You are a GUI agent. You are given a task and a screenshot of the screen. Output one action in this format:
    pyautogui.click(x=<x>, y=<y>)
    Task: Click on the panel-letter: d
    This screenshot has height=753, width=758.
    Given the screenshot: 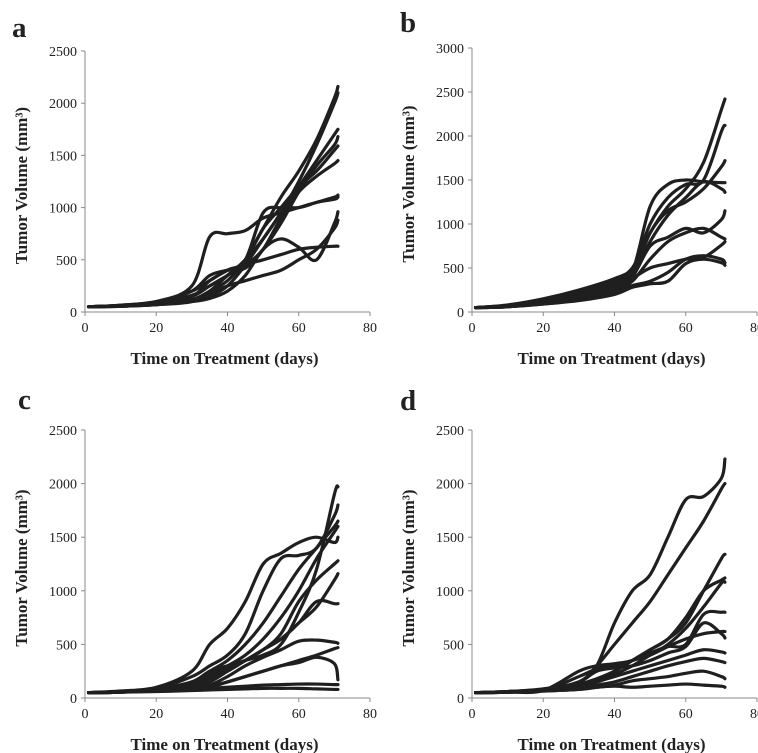 What is the action you would take?
    pyautogui.click(x=408, y=401)
    